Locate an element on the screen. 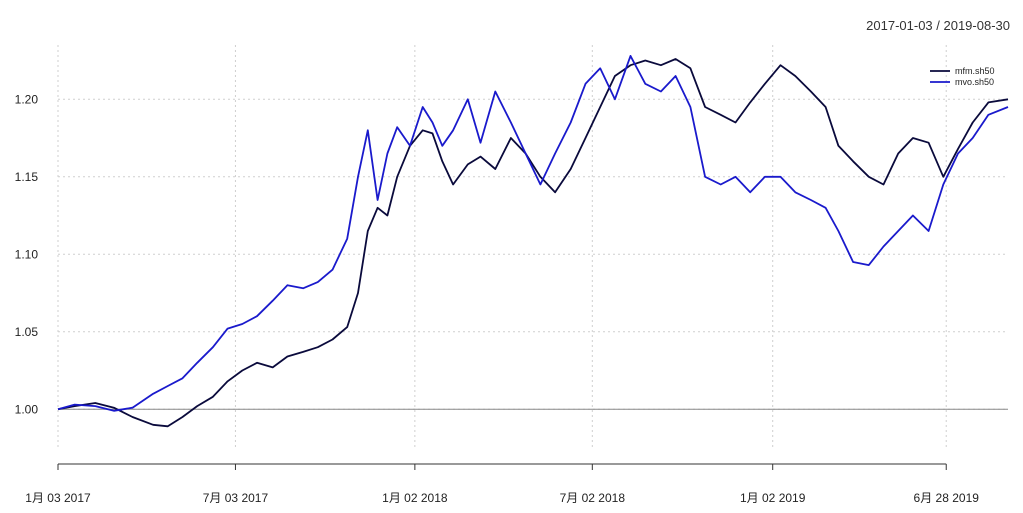  legend-label: mvo.sh50 is located at coordinates (974, 82).